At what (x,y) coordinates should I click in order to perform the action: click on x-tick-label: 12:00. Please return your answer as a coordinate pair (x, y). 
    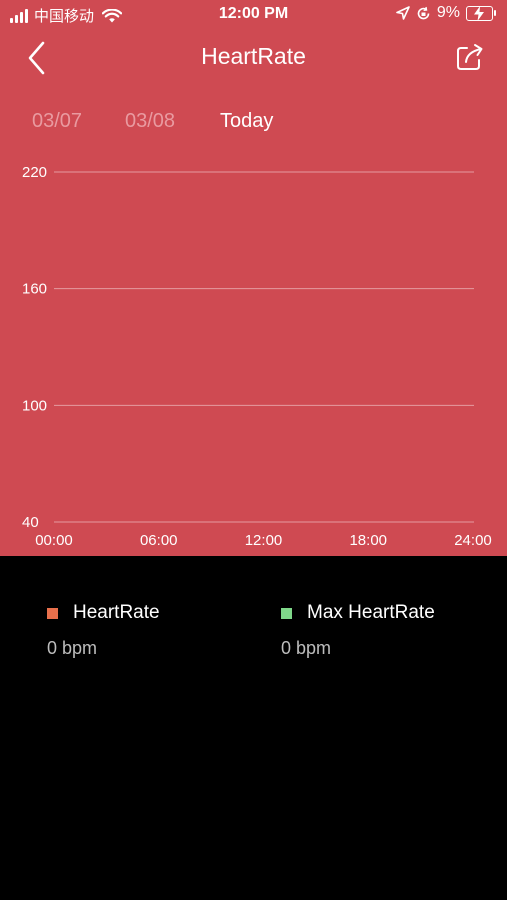
    Looking at the image, I should click on (264, 540).